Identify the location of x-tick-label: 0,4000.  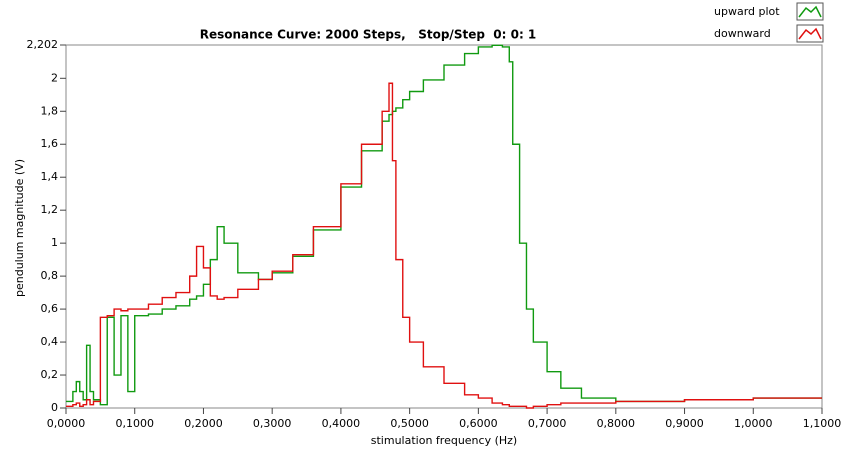
(341, 423).